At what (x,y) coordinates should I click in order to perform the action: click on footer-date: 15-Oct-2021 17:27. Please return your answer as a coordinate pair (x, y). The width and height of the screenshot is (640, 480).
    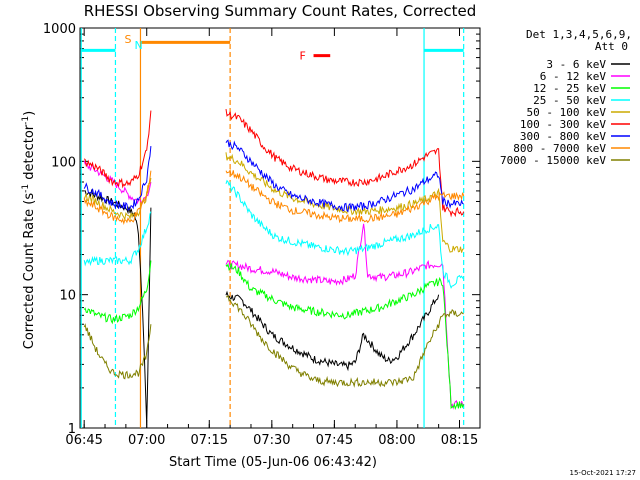
    Looking at the image, I should click on (603, 473).